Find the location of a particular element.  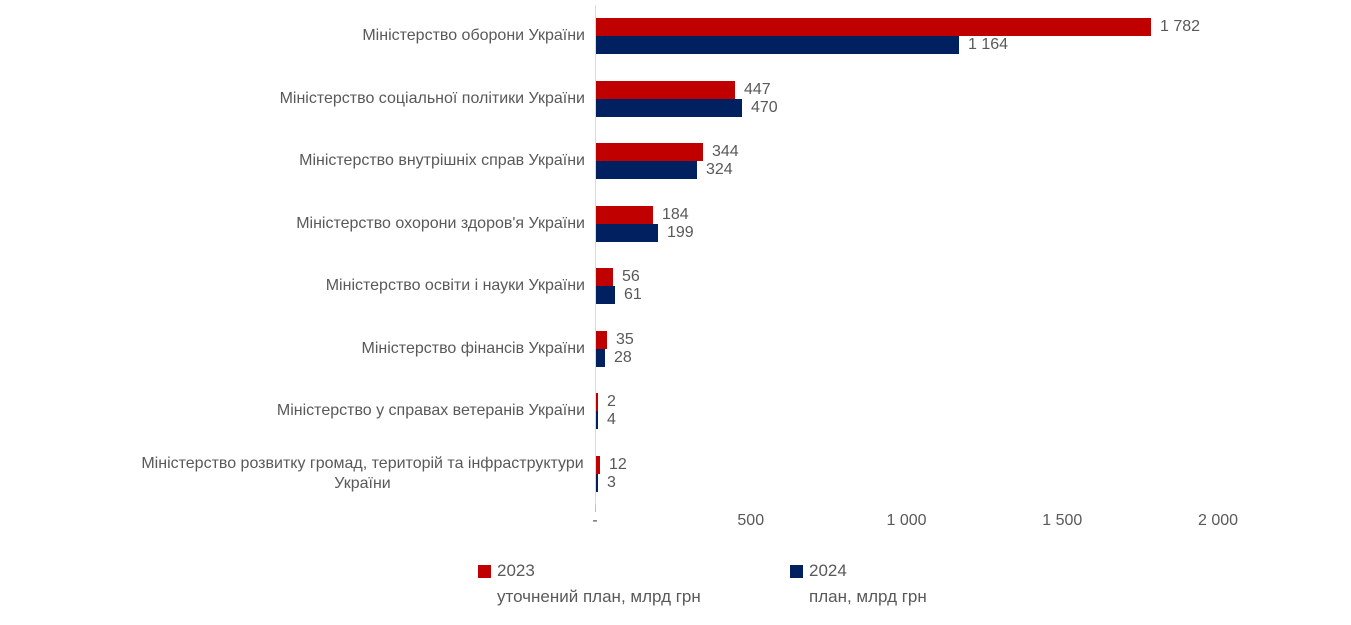

bar-line-2023: 184 is located at coordinates (645, 214).